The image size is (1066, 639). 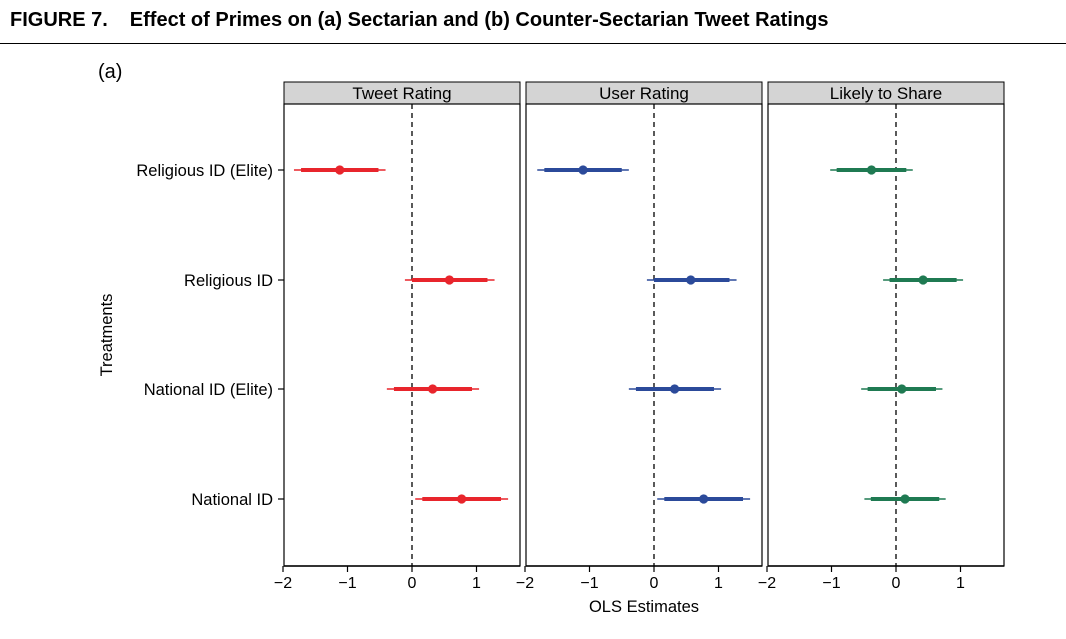 I want to click on panel-tag: (a), so click(x=110, y=72).